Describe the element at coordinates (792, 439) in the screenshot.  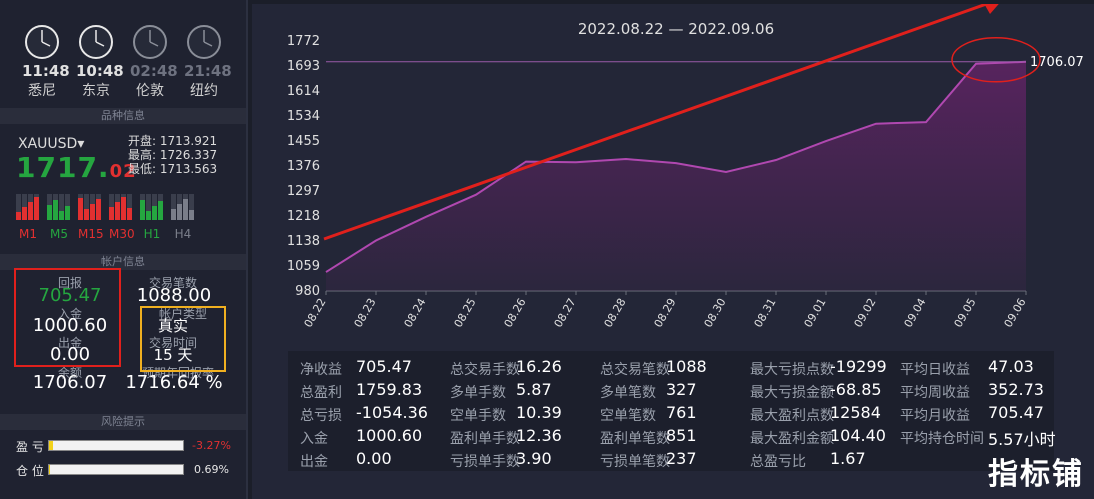
I see `stat-key: 最大盈利金额` at that location.